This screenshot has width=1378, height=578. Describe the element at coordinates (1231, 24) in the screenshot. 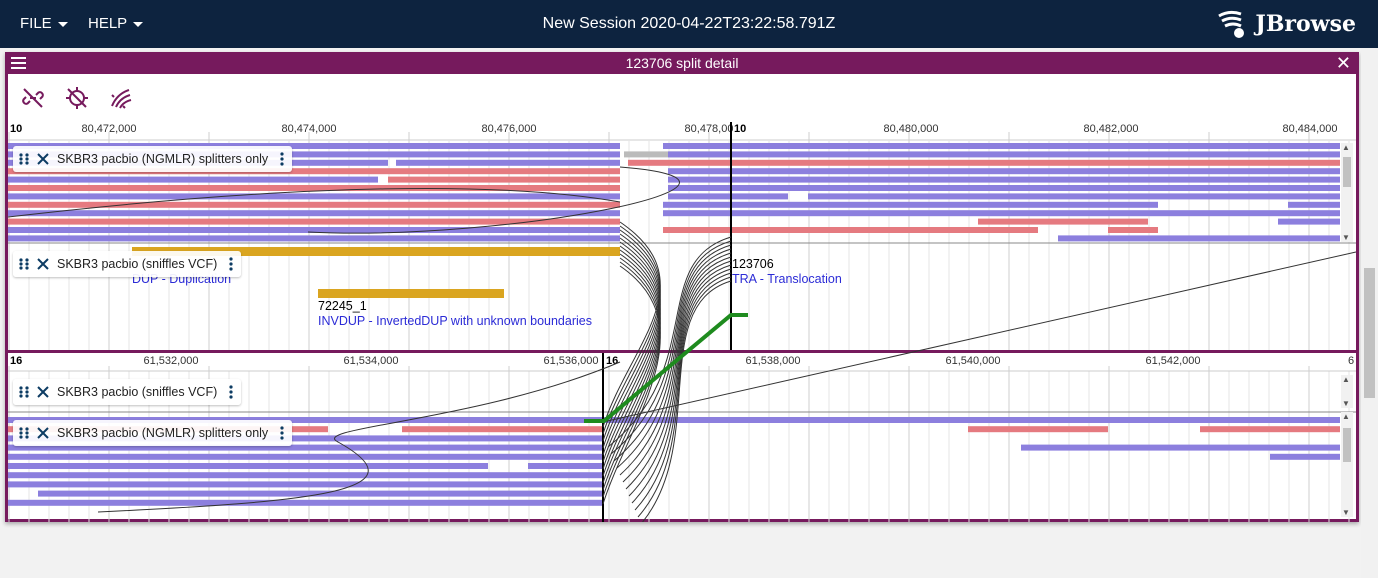

I see `jbrowse-logo-icon` at that location.